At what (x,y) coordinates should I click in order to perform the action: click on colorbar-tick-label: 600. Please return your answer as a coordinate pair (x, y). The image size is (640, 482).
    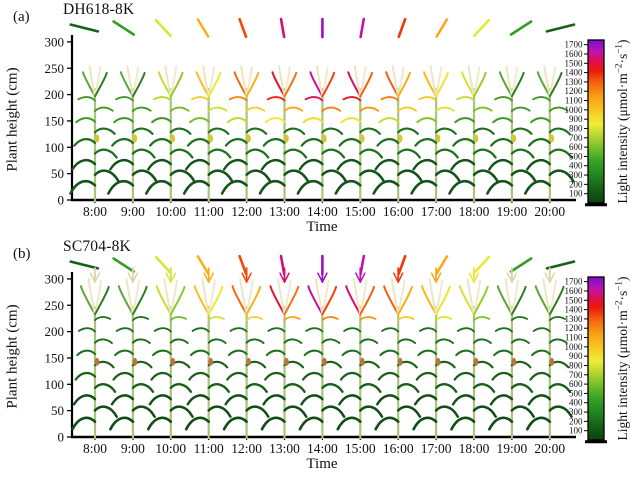
    Looking at the image, I should click on (576, 147).